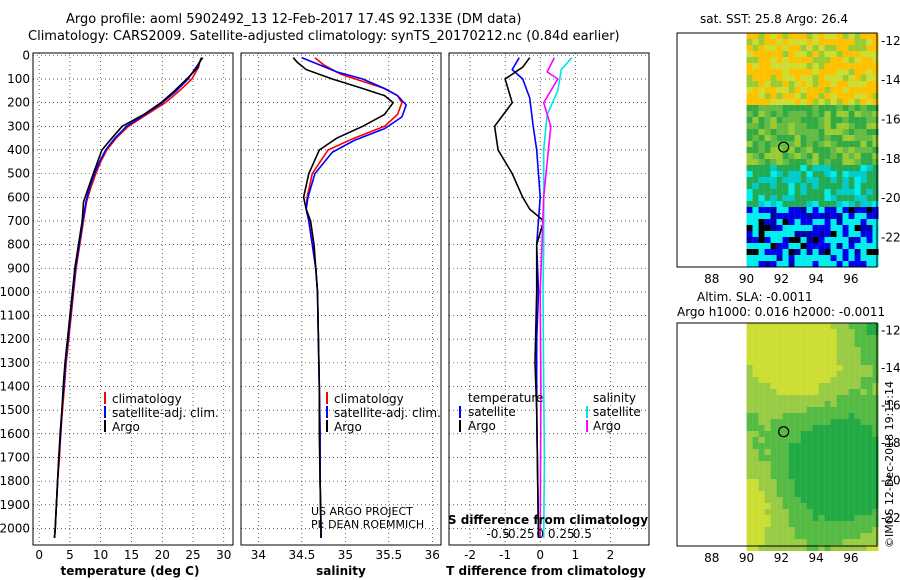 The width and height of the screenshot is (900, 580). What do you see at coordinates (788, 443) in the screenshot?
I see `sla-map: 88 90 92 94 96-12-14-16-18-20-22` at bounding box center [788, 443].